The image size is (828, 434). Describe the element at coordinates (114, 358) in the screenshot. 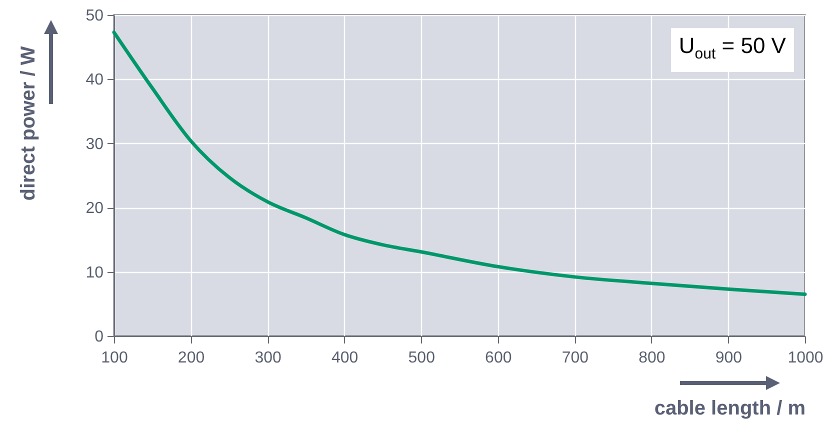

I see `x-tick-label: 100` at that location.